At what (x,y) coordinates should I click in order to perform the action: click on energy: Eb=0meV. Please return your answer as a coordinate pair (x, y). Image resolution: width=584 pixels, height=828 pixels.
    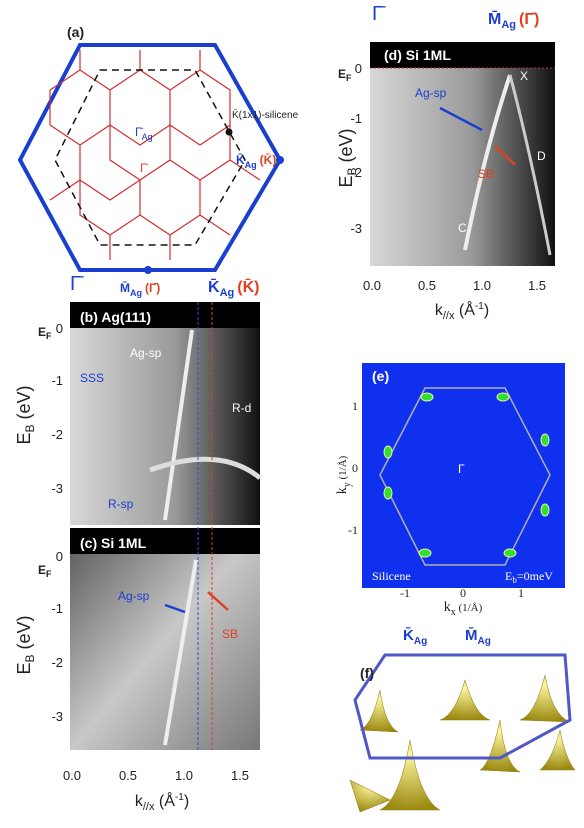
    Looking at the image, I should click on (529, 577).